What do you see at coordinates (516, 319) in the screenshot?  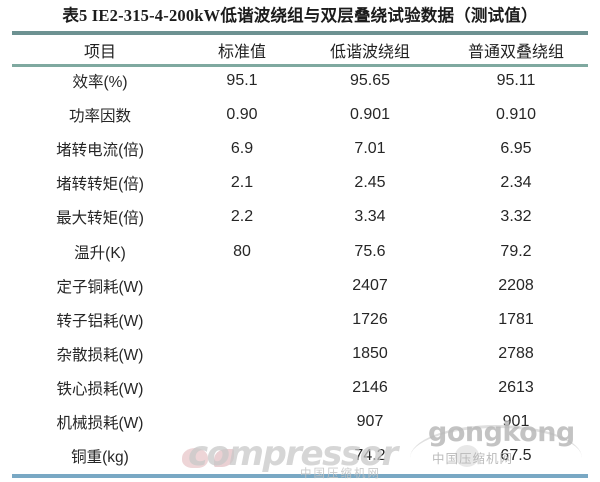 I see `cell-double-layer: 1781` at bounding box center [516, 319].